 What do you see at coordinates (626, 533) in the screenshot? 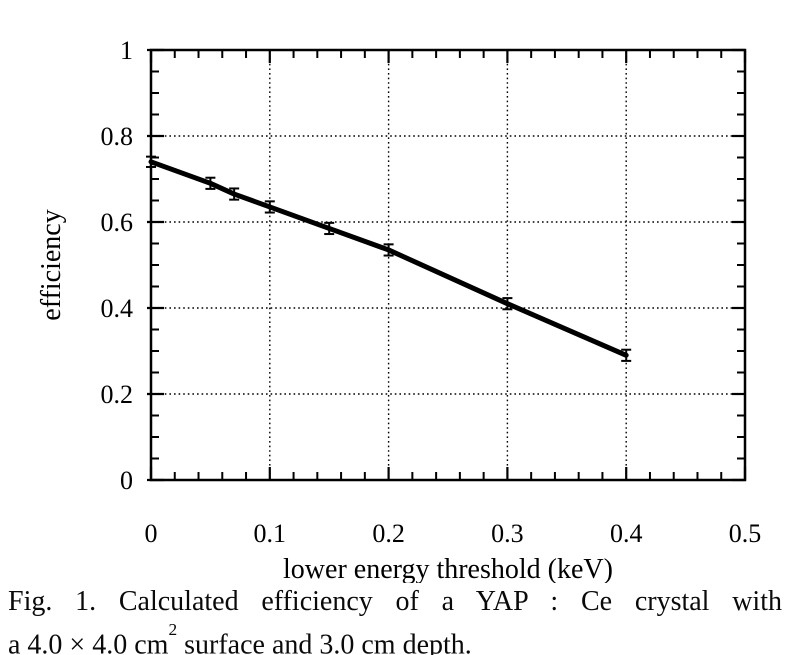
I see `x-tick-label: 0.4` at bounding box center [626, 533].